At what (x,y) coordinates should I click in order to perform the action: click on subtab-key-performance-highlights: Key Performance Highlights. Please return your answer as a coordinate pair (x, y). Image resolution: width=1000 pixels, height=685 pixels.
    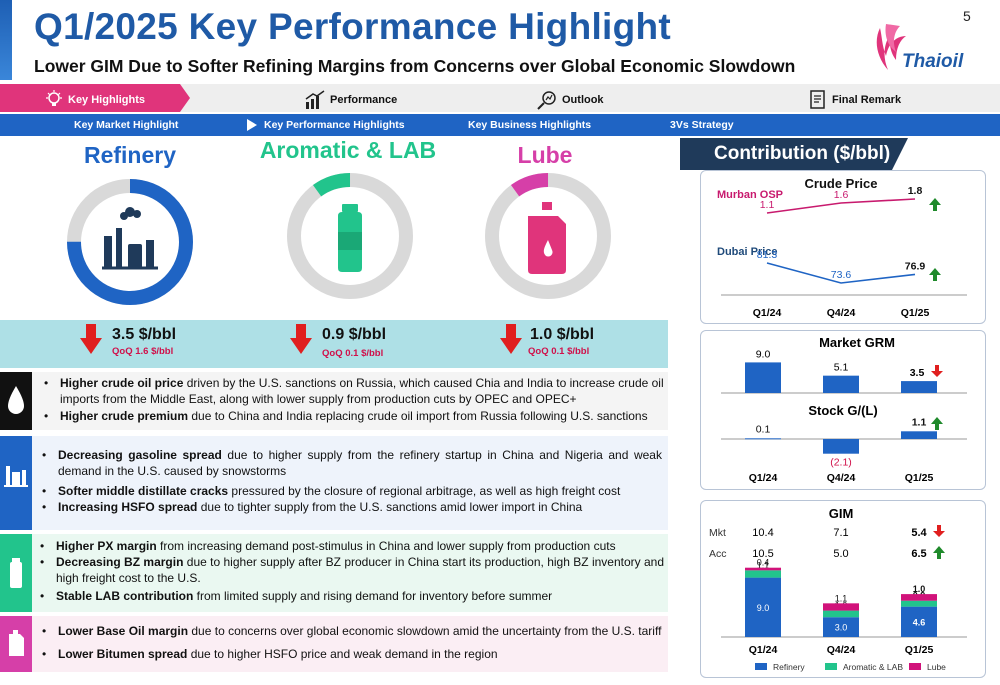
    Looking at the image, I should click on (334, 125).